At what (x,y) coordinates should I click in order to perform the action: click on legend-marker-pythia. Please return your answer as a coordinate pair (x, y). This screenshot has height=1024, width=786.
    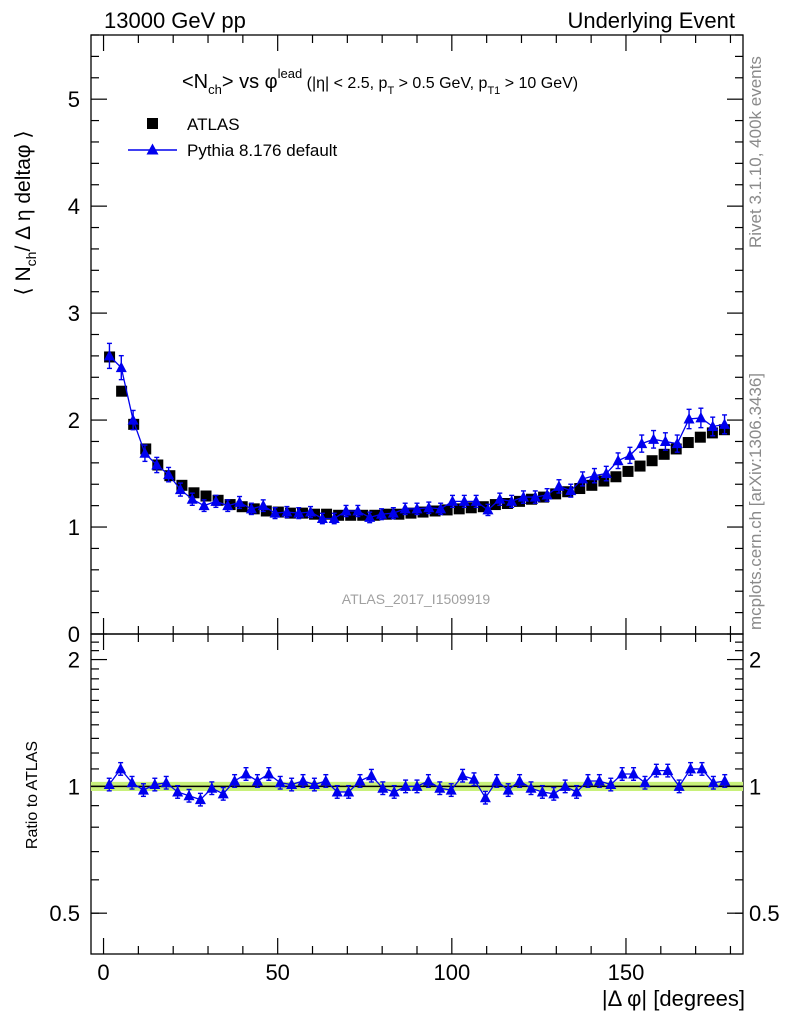
    Looking at the image, I should click on (152, 149).